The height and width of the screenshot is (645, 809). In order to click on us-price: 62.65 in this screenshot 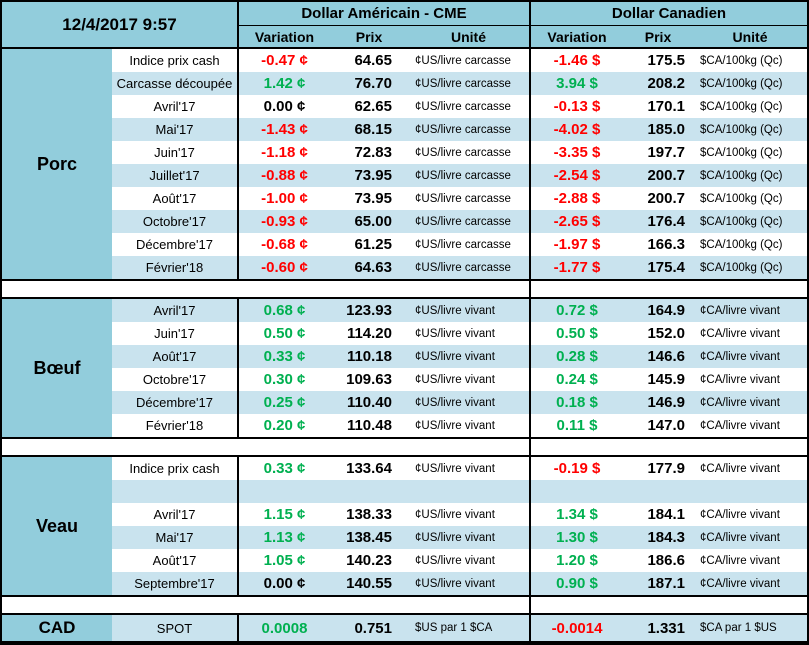, I will do `click(373, 106)`.